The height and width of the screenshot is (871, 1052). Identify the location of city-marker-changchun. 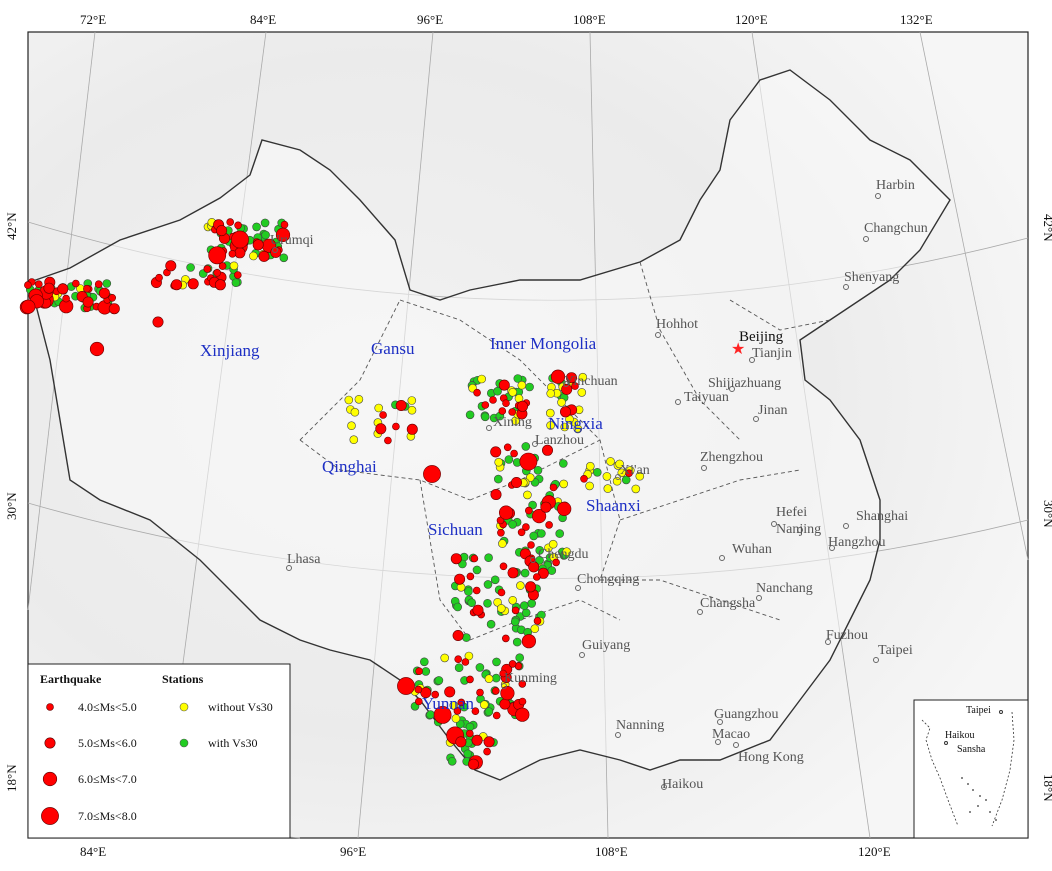
(866, 239).